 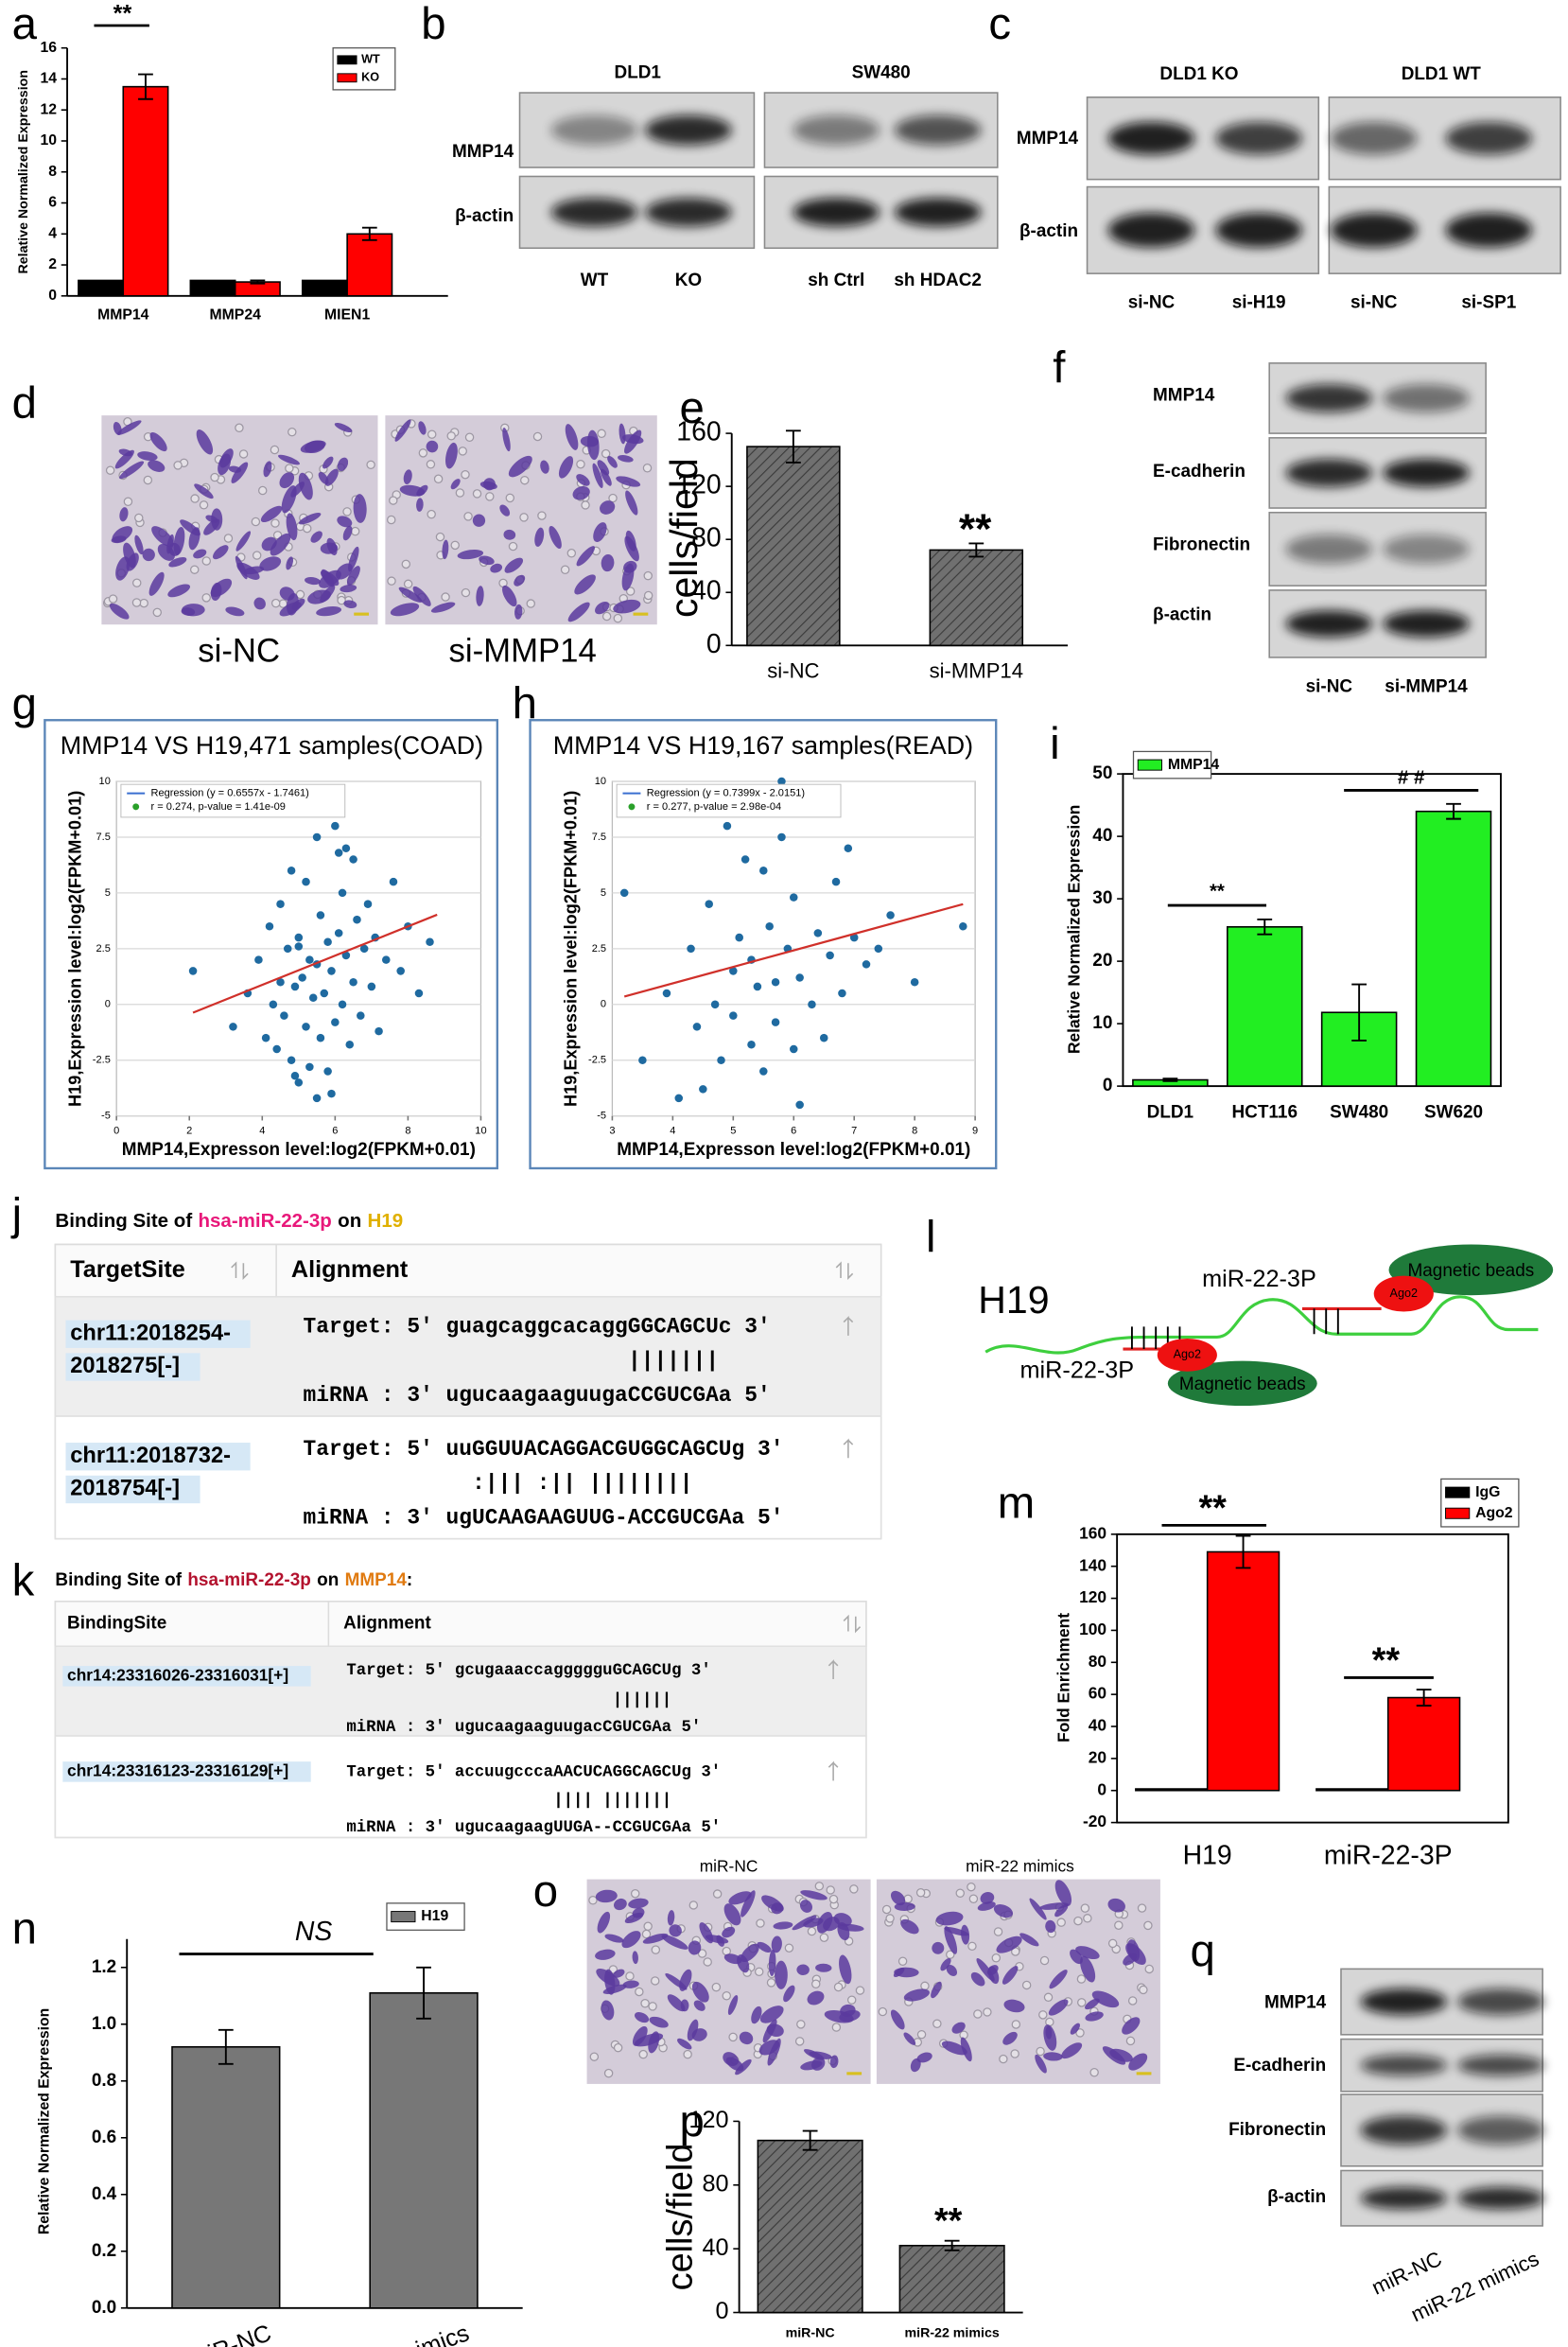 I want to click on magnetic-bead, so click(x=1471, y=1270).